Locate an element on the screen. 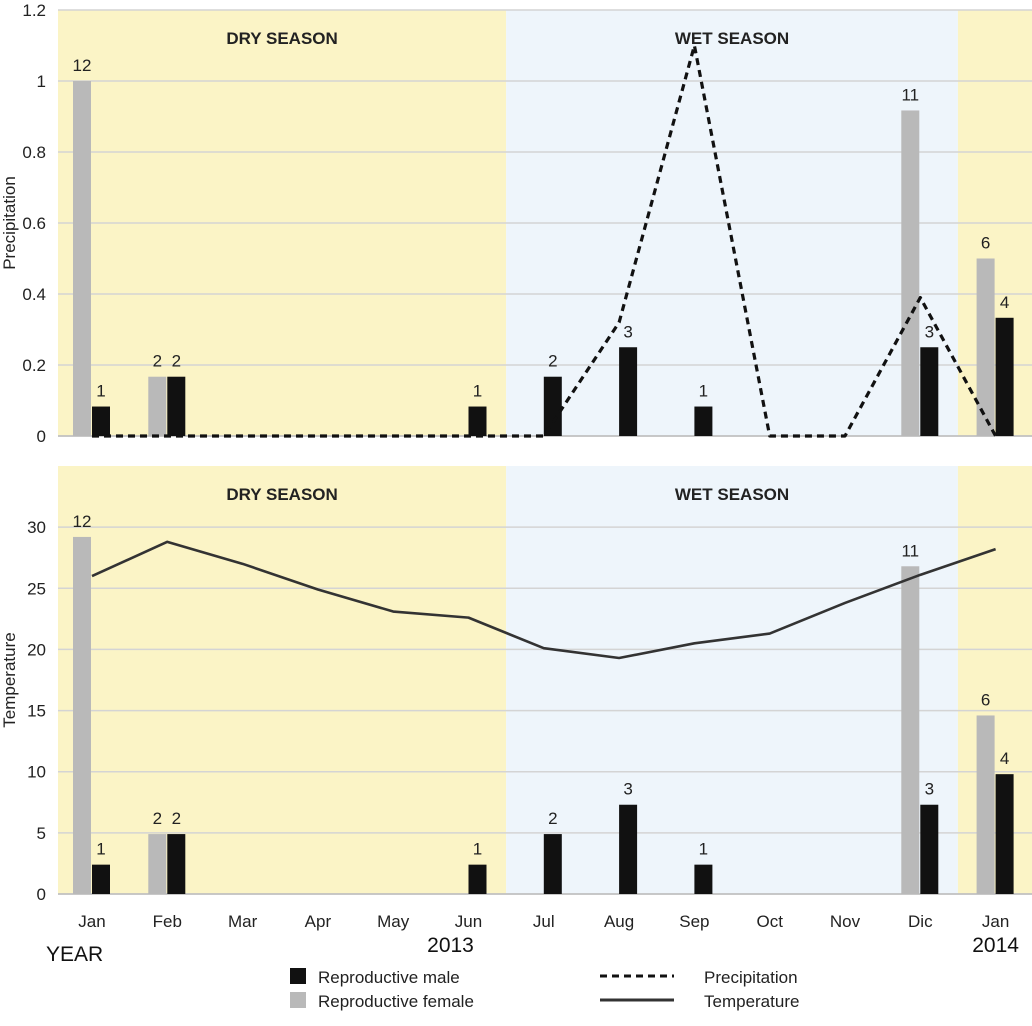 The image size is (1032, 1026). x-tick-label-aug-7: Aug is located at coordinates (619, 921).